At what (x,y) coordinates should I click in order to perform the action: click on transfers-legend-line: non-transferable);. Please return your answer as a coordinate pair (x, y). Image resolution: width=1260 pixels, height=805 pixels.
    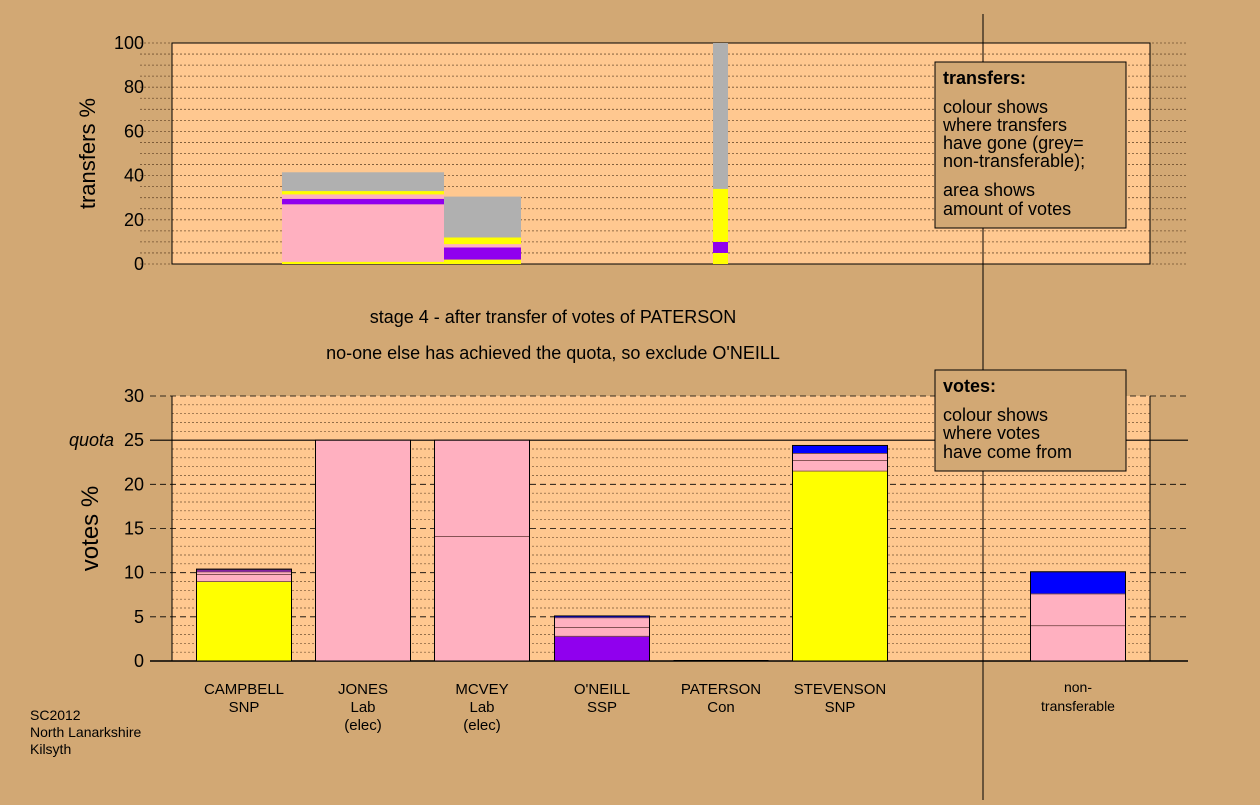
    Looking at the image, I should click on (1014, 161).